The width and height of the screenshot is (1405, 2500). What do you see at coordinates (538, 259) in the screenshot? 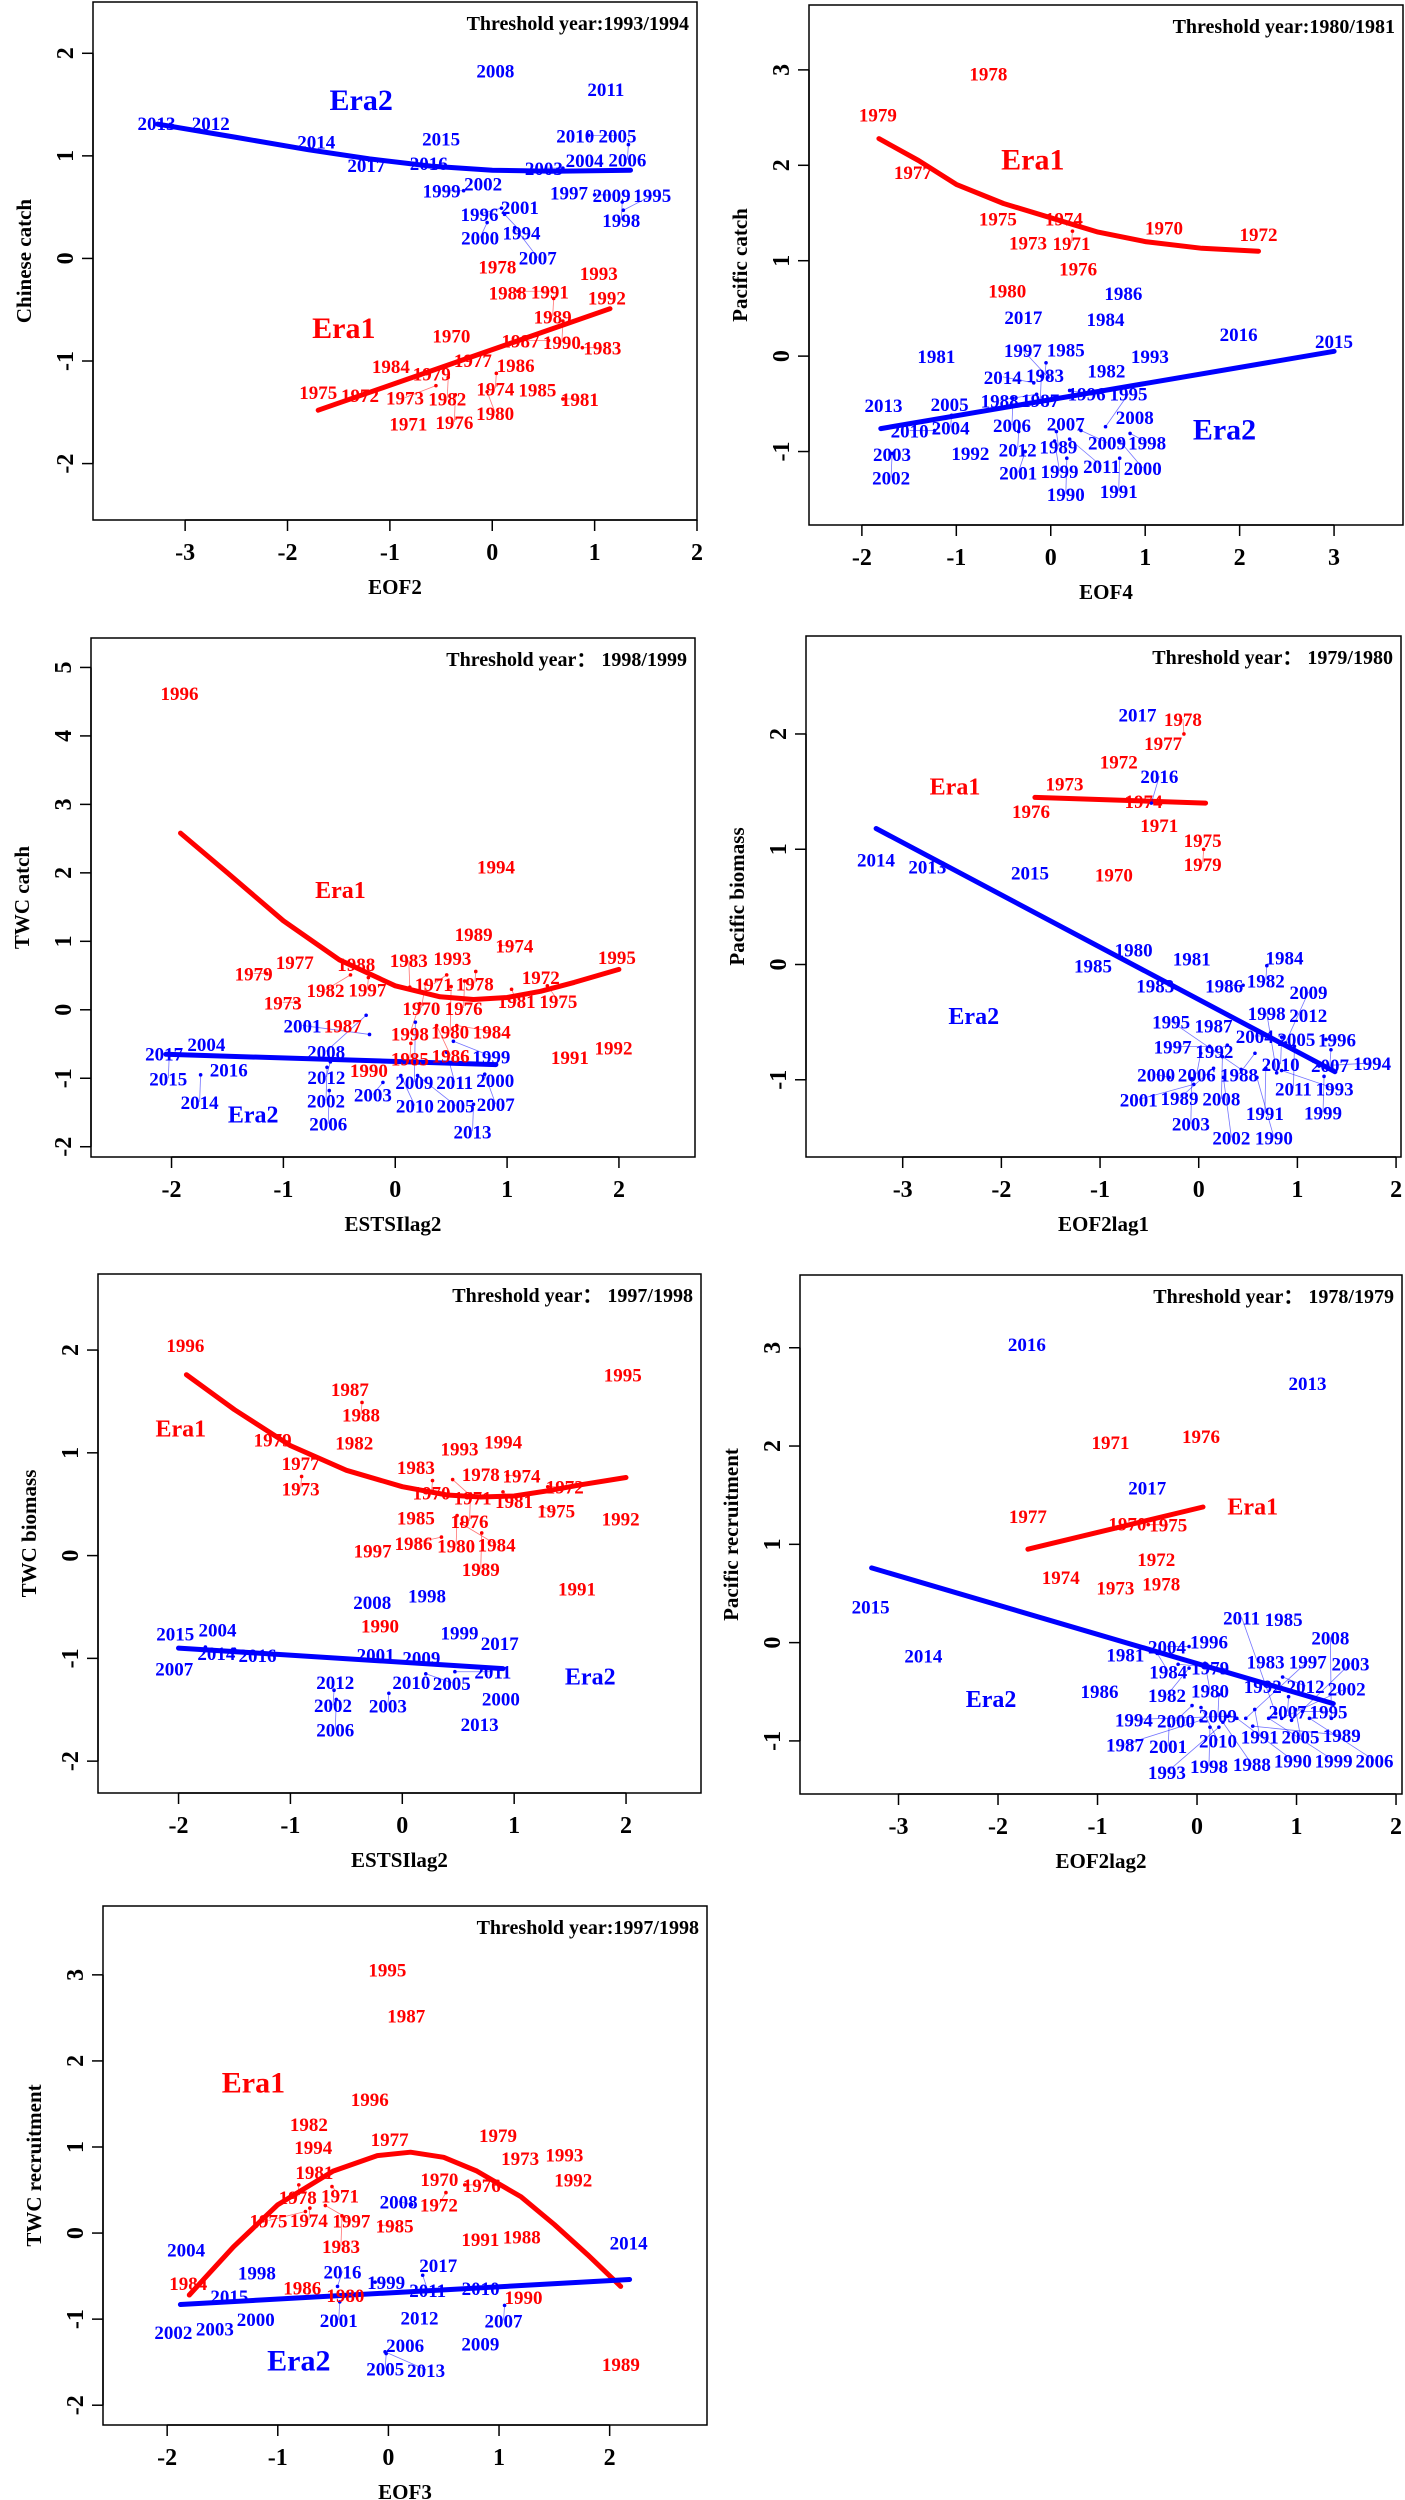
I see `era2-year-point: 2007` at bounding box center [538, 259].